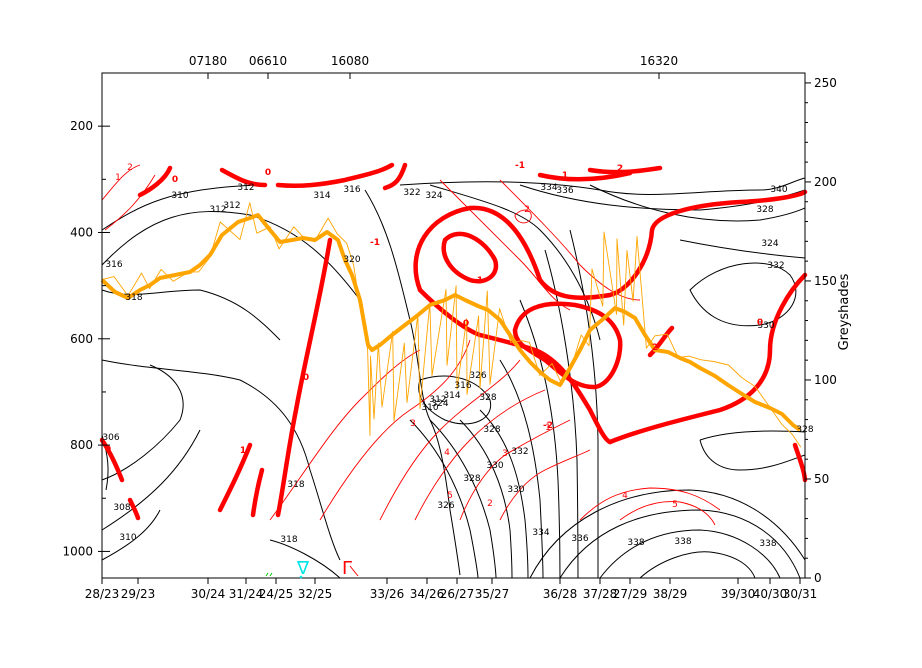 The image size is (922, 668). What do you see at coordinates (121, 508) in the screenshot?
I see `black-contour-label: 308` at bounding box center [121, 508].